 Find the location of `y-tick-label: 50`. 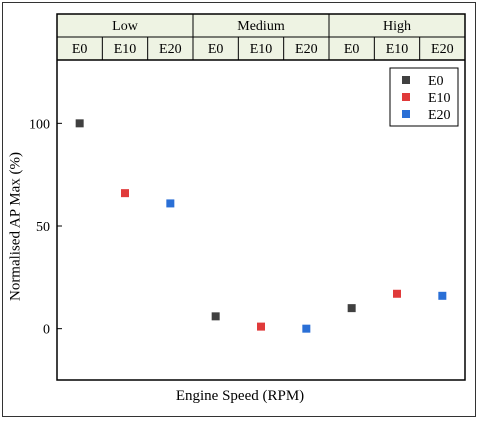

y-tick-label: 50 is located at coordinates (43, 227).